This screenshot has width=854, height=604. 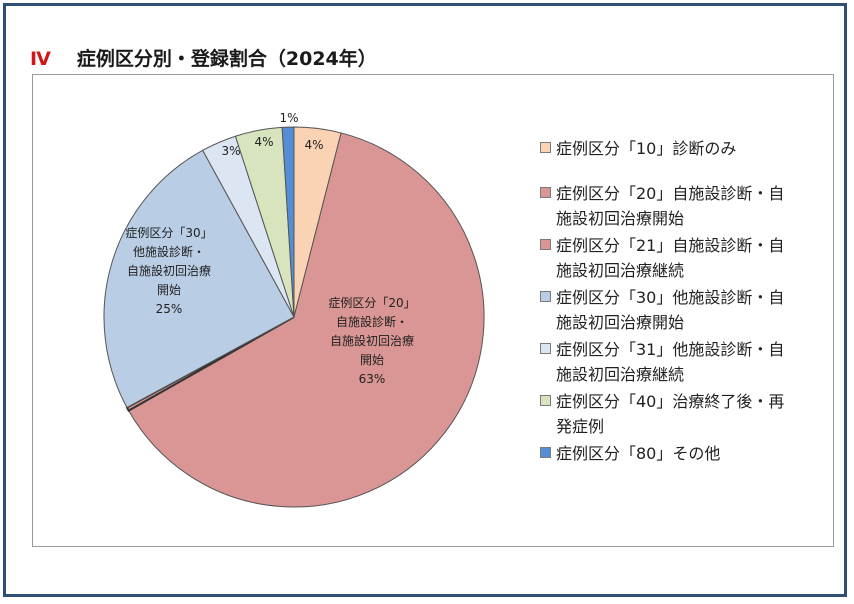 I want to click on pie-data-label-3-line-2: 自施設初回治療, so click(x=169, y=270).